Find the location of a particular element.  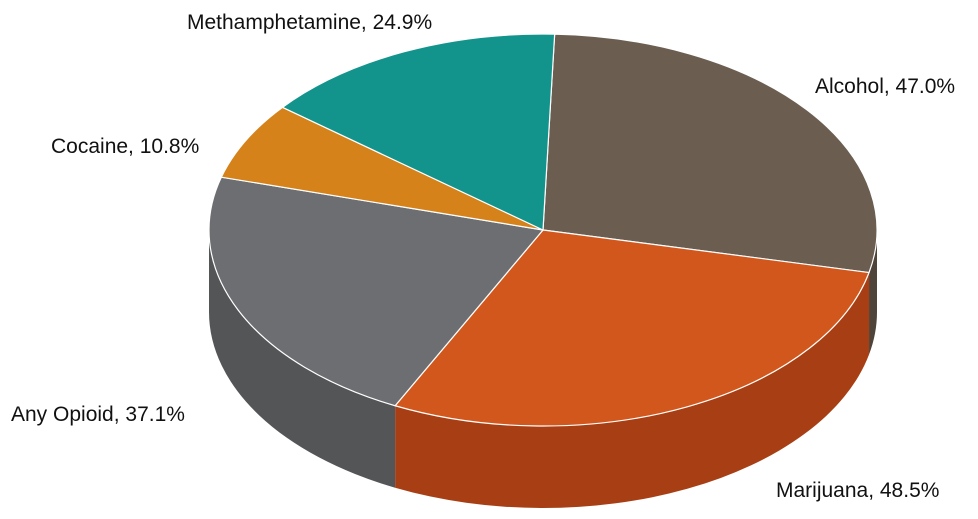

slice-label-alcohol: Alcohol, 47.0% is located at coordinates (885, 86).